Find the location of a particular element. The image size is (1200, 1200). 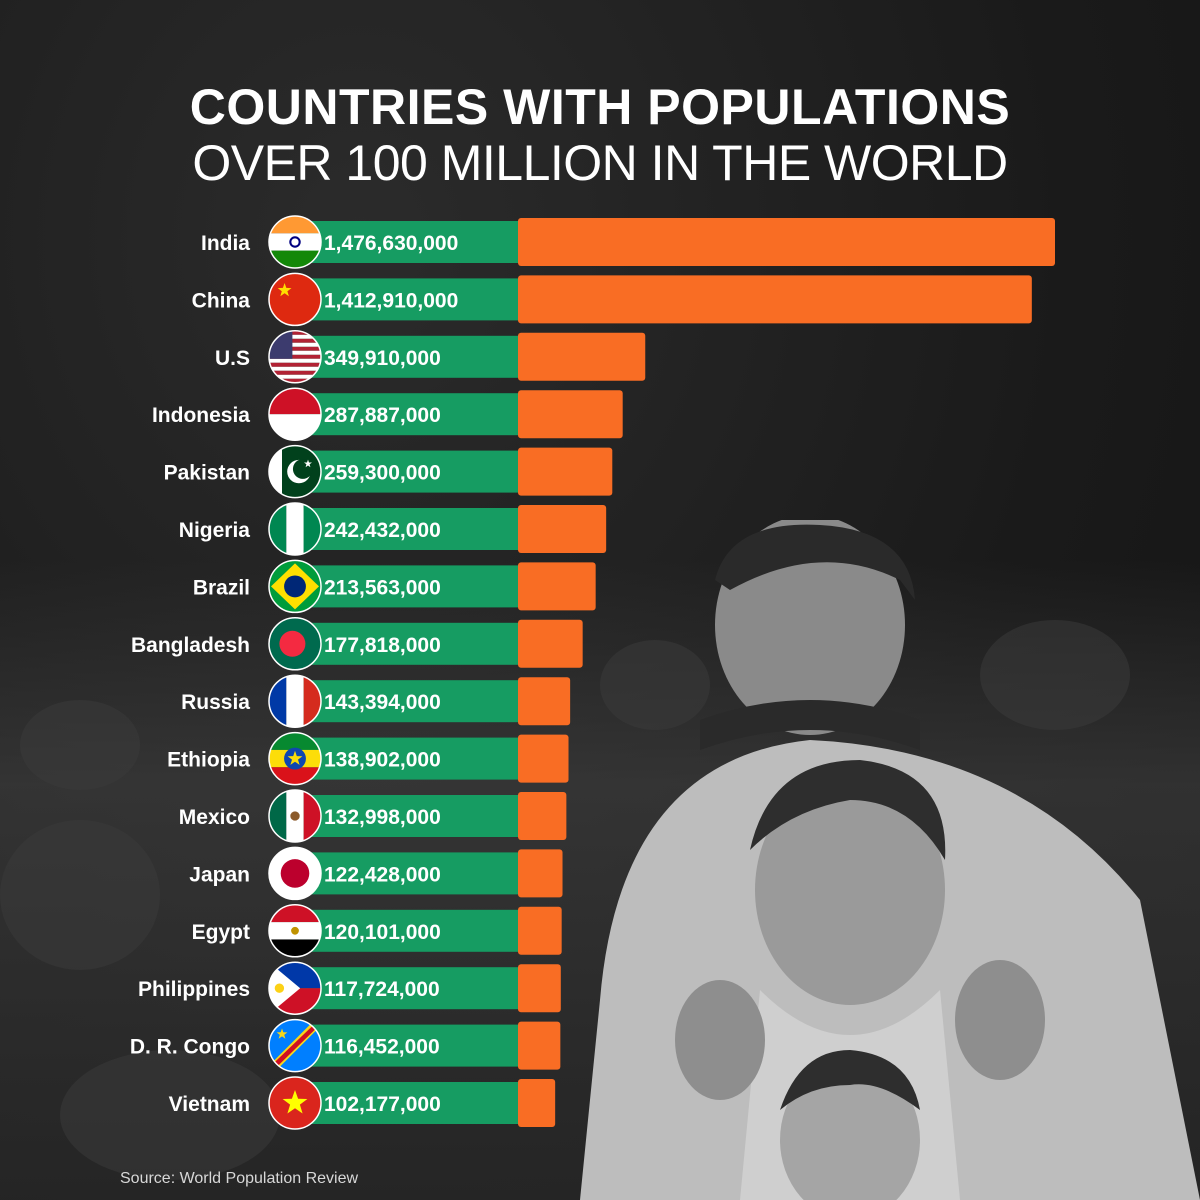

flag-us-icon is located at coordinates (295, 356).